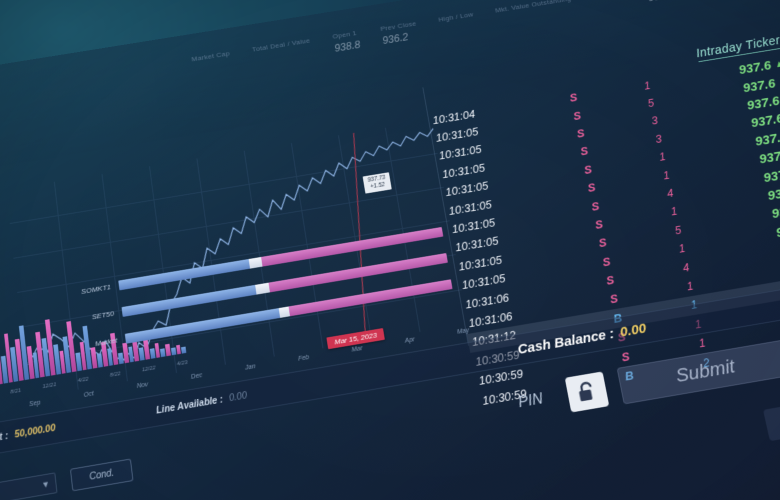  Describe the element at coordinates (303, 358) in the screenshot. I see `chart-x-tick: Feb` at that location.